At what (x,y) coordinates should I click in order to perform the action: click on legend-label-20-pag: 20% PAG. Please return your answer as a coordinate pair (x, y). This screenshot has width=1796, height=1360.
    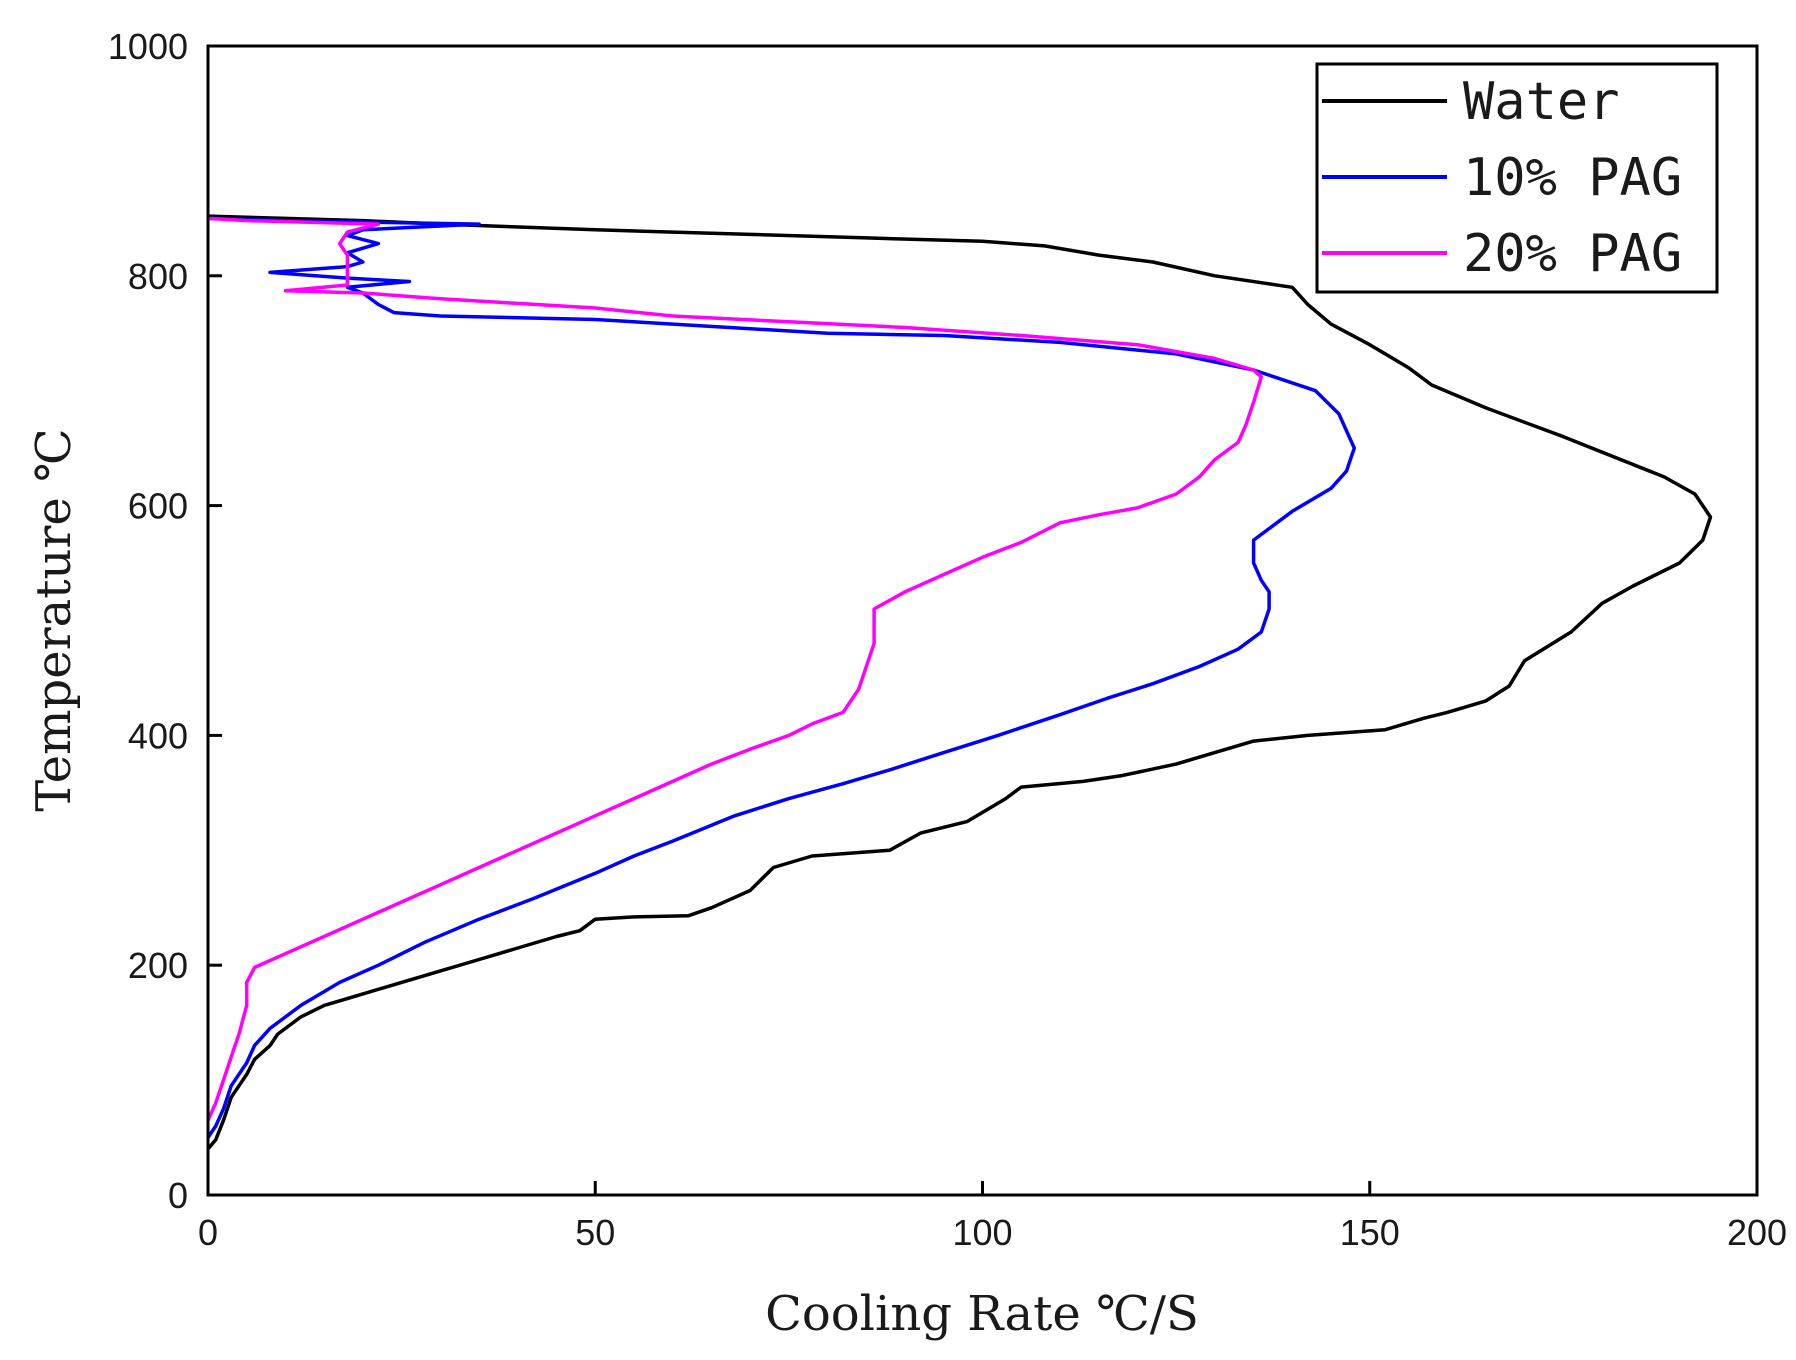
    Looking at the image, I should click on (1572, 254).